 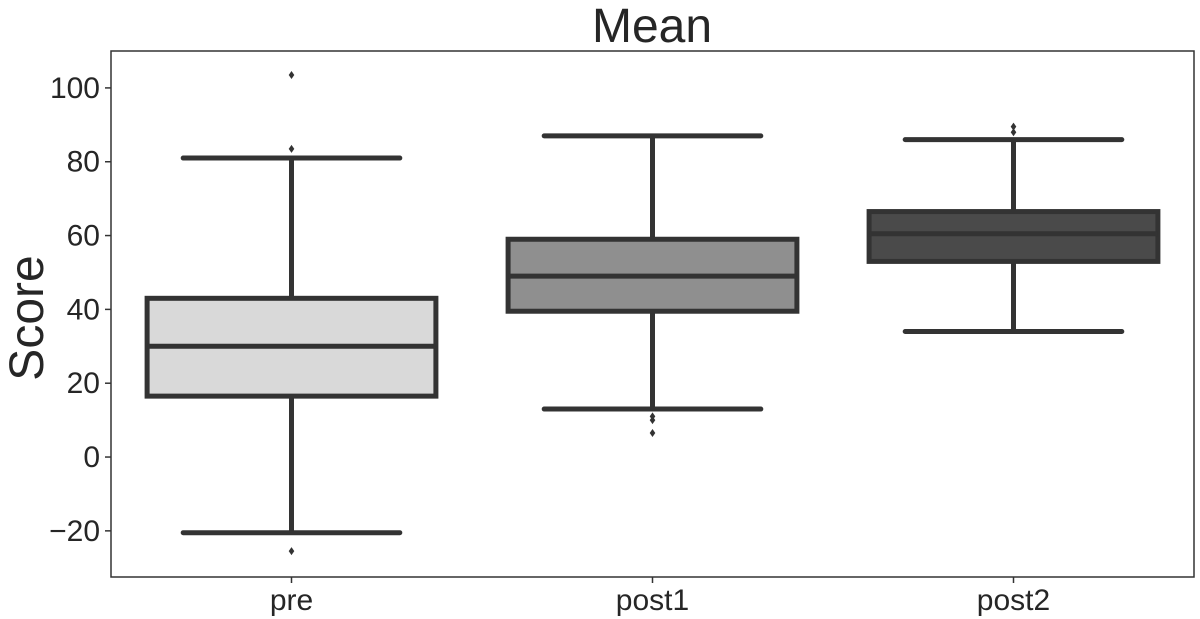 What do you see at coordinates (652, 285) in the screenshot?
I see `box-group-post1` at bounding box center [652, 285].